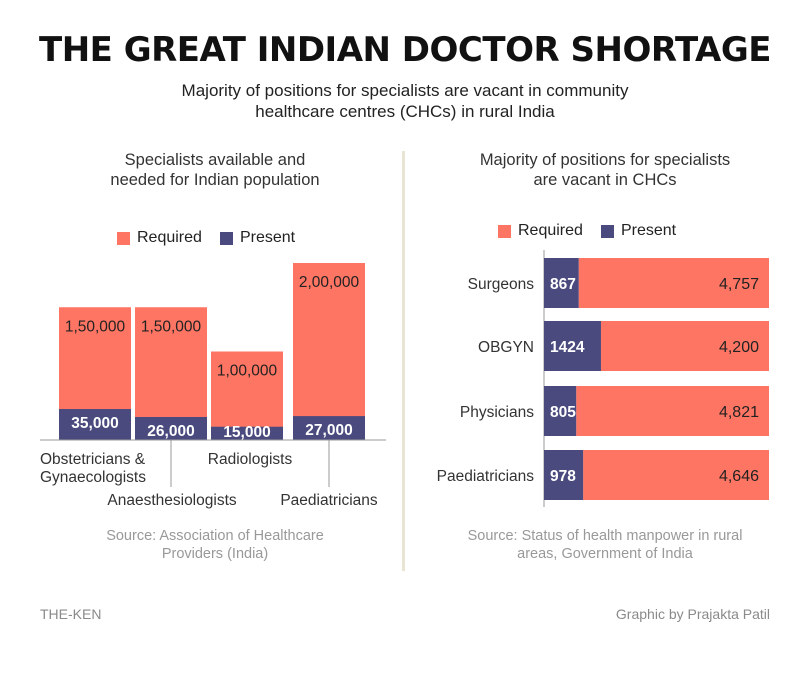 The height and width of the screenshot is (678, 810). Describe the element at coordinates (692, 614) in the screenshot. I see `graphic-credit: Graphic by Prajakta Patil` at that location.